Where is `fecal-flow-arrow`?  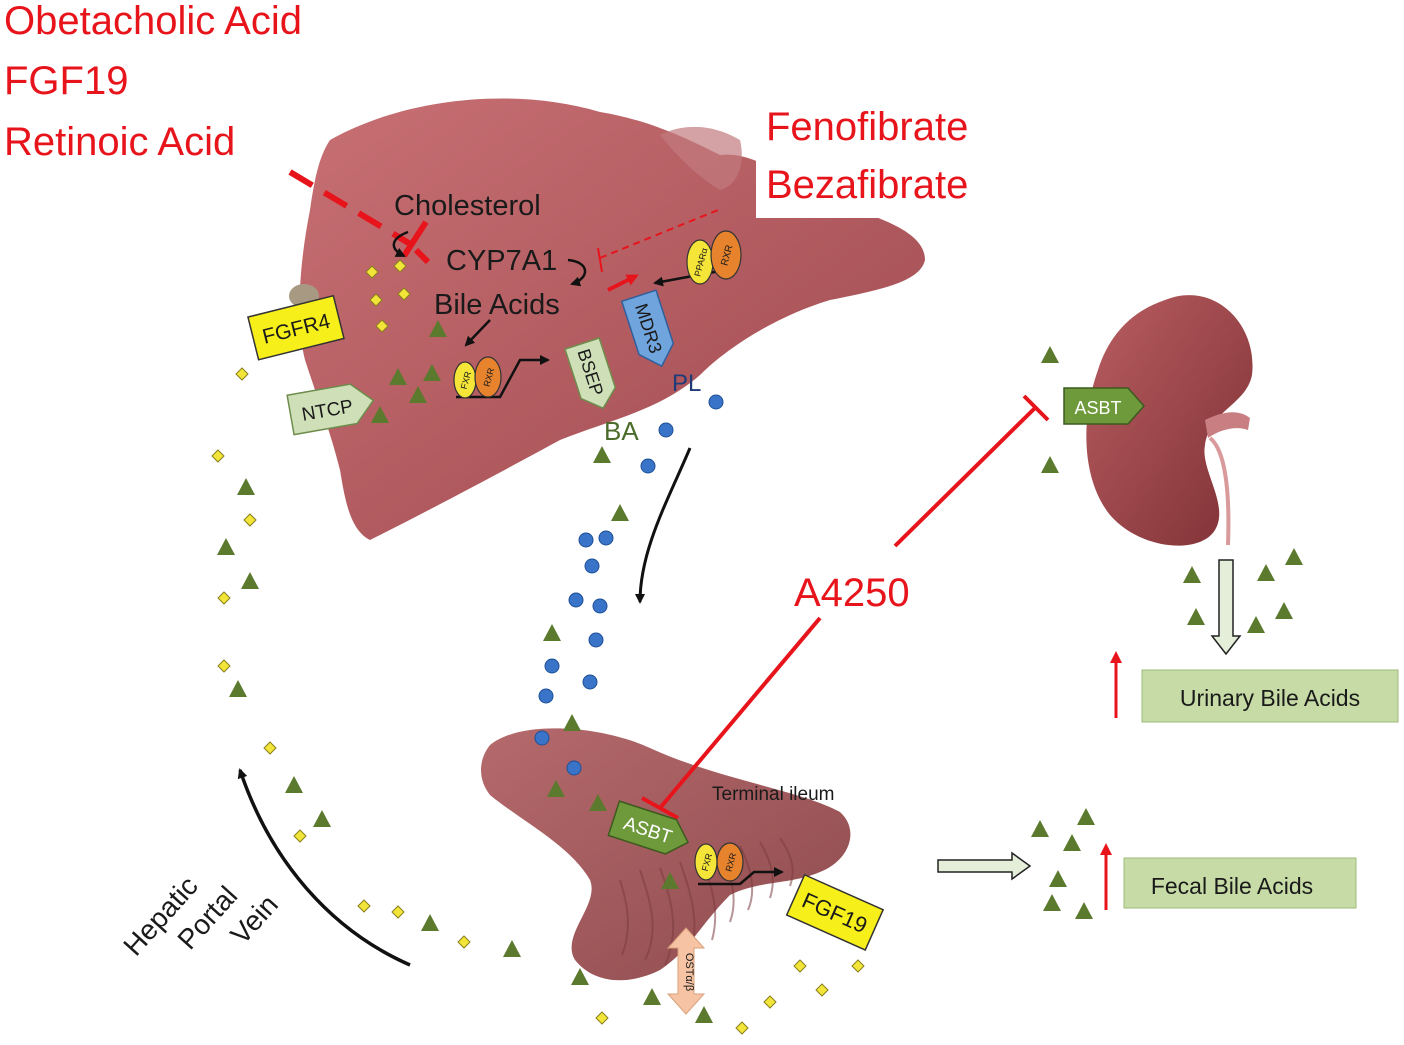
fecal-flow-arrow is located at coordinates (984, 866).